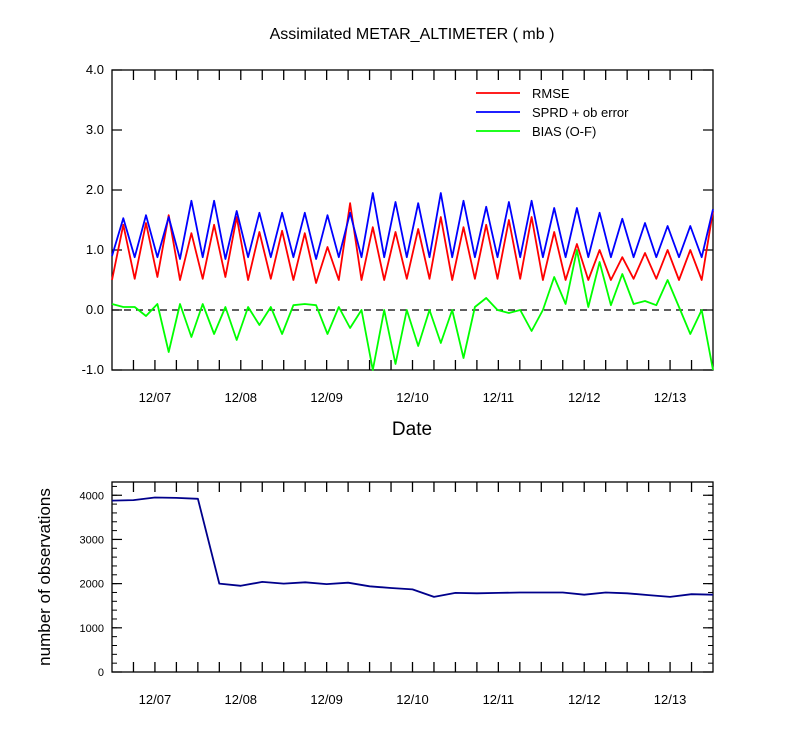  What do you see at coordinates (93, 369) in the screenshot?
I see `y-tick-label: -1.0` at bounding box center [93, 369].